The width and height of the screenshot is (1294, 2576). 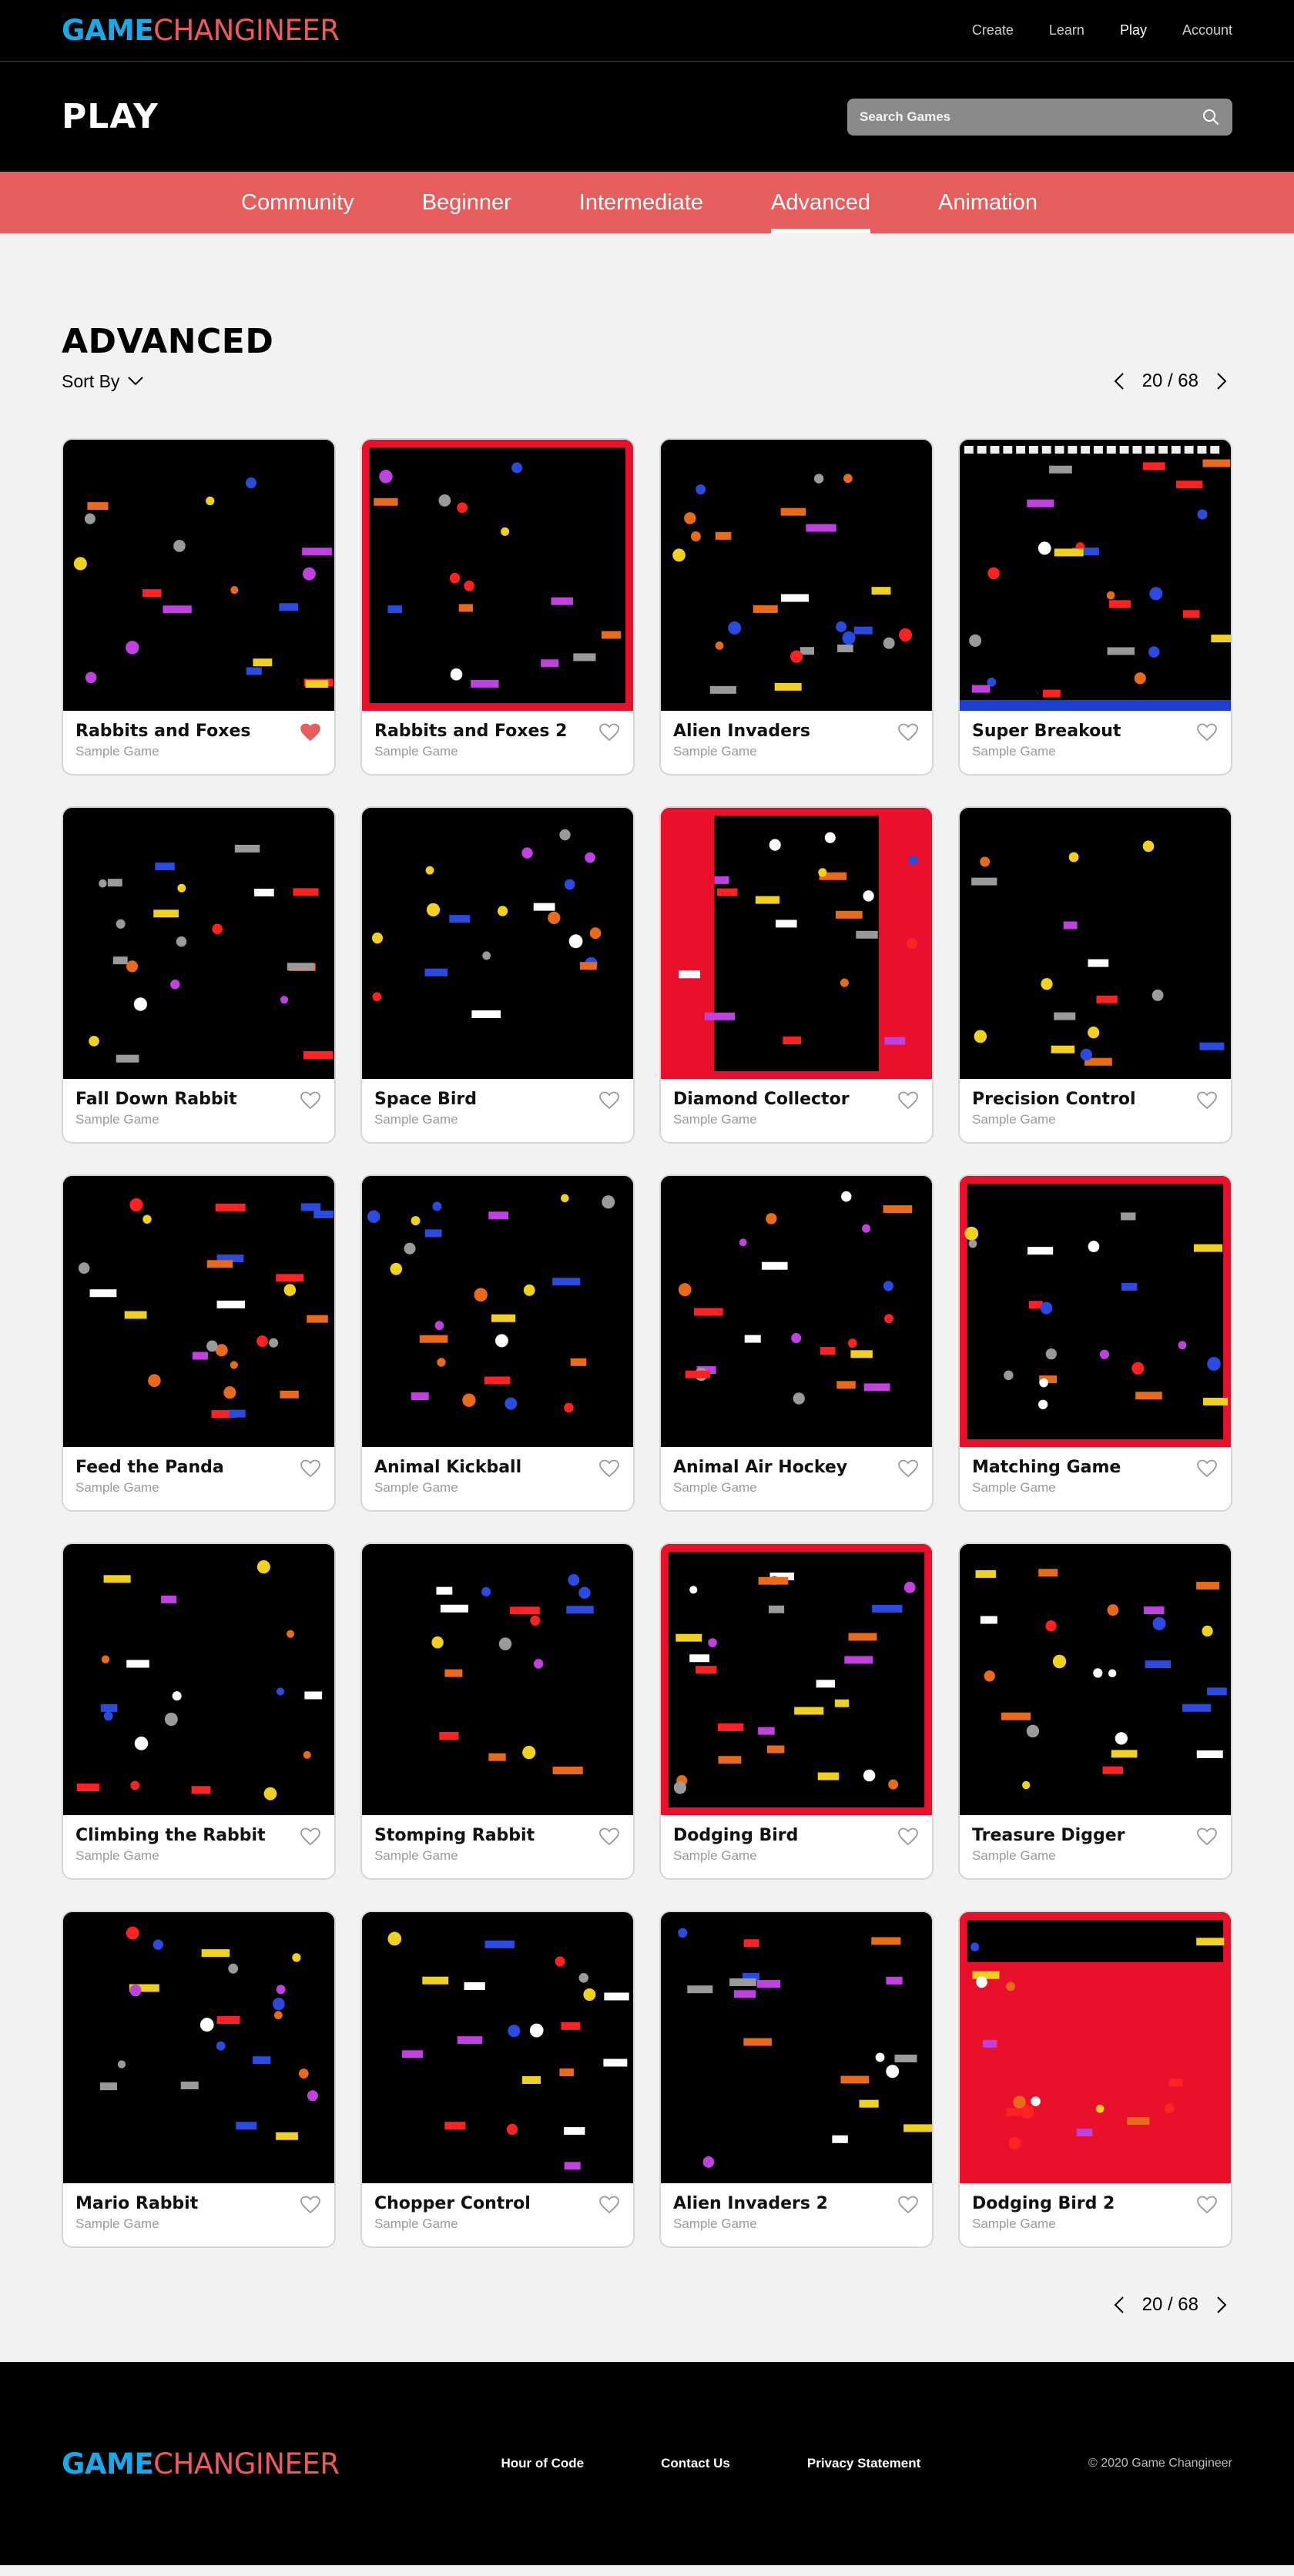 What do you see at coordinates (1133, 30) in the screenshot?
I see `nav-play: Play` at bounding box center [1133, 30].